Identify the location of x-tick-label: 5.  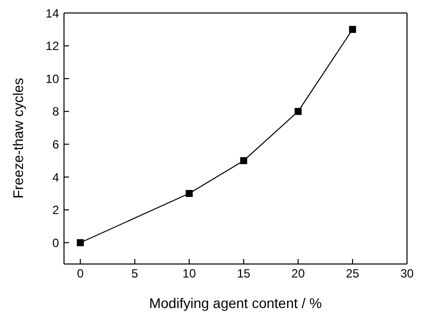
(134, 273).